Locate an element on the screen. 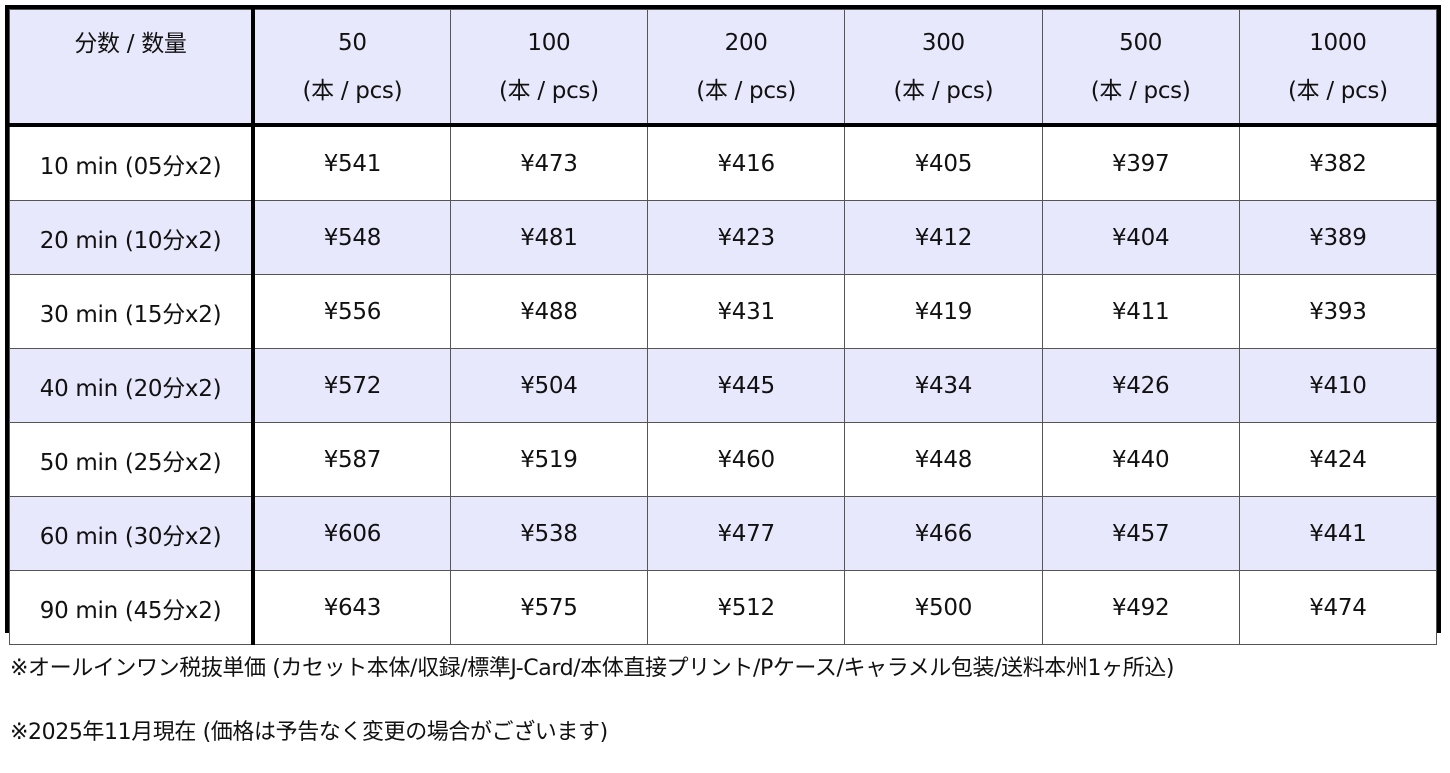  corner-header-cell: 分数 / 数量 is located at coordinates (132, 68).